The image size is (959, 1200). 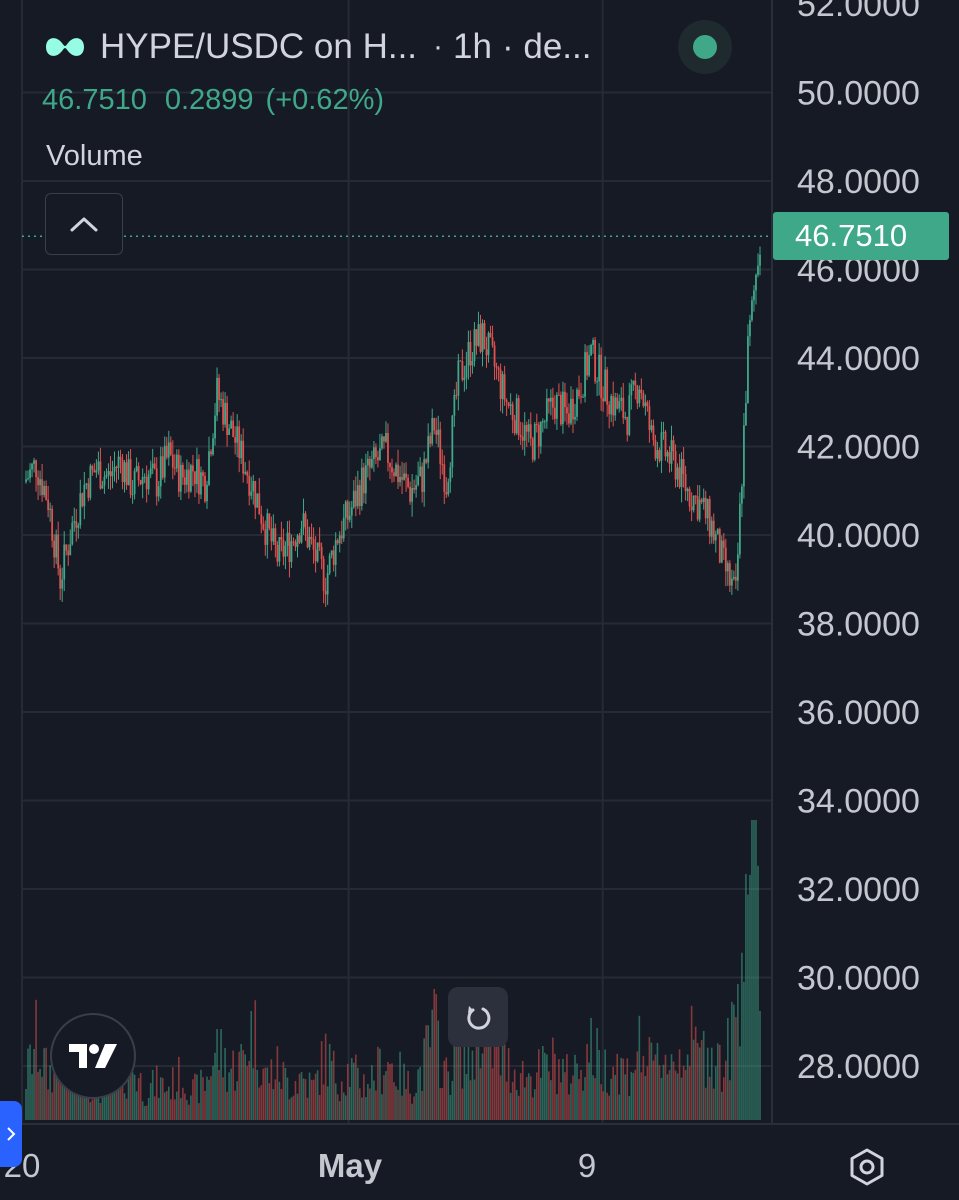 I want to click on market-status-indicator, so click(x=705, y=47).